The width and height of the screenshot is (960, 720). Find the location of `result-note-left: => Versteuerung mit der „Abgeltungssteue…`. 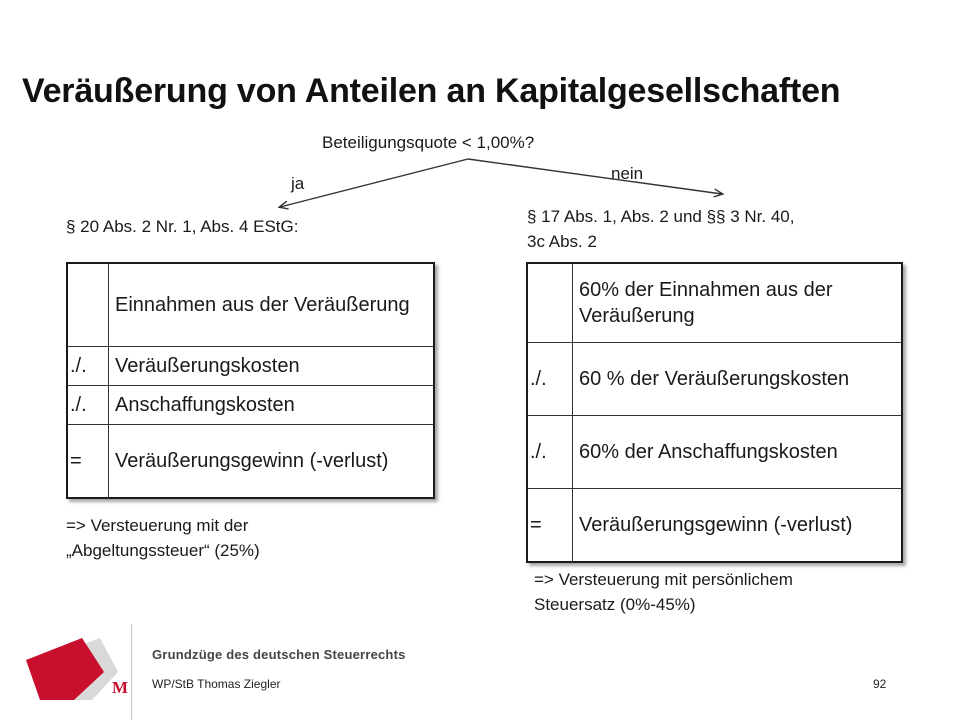

result-note-left: => Versteuerung mit der „Abgeltungssteue… is located at coordinates (216, 538).